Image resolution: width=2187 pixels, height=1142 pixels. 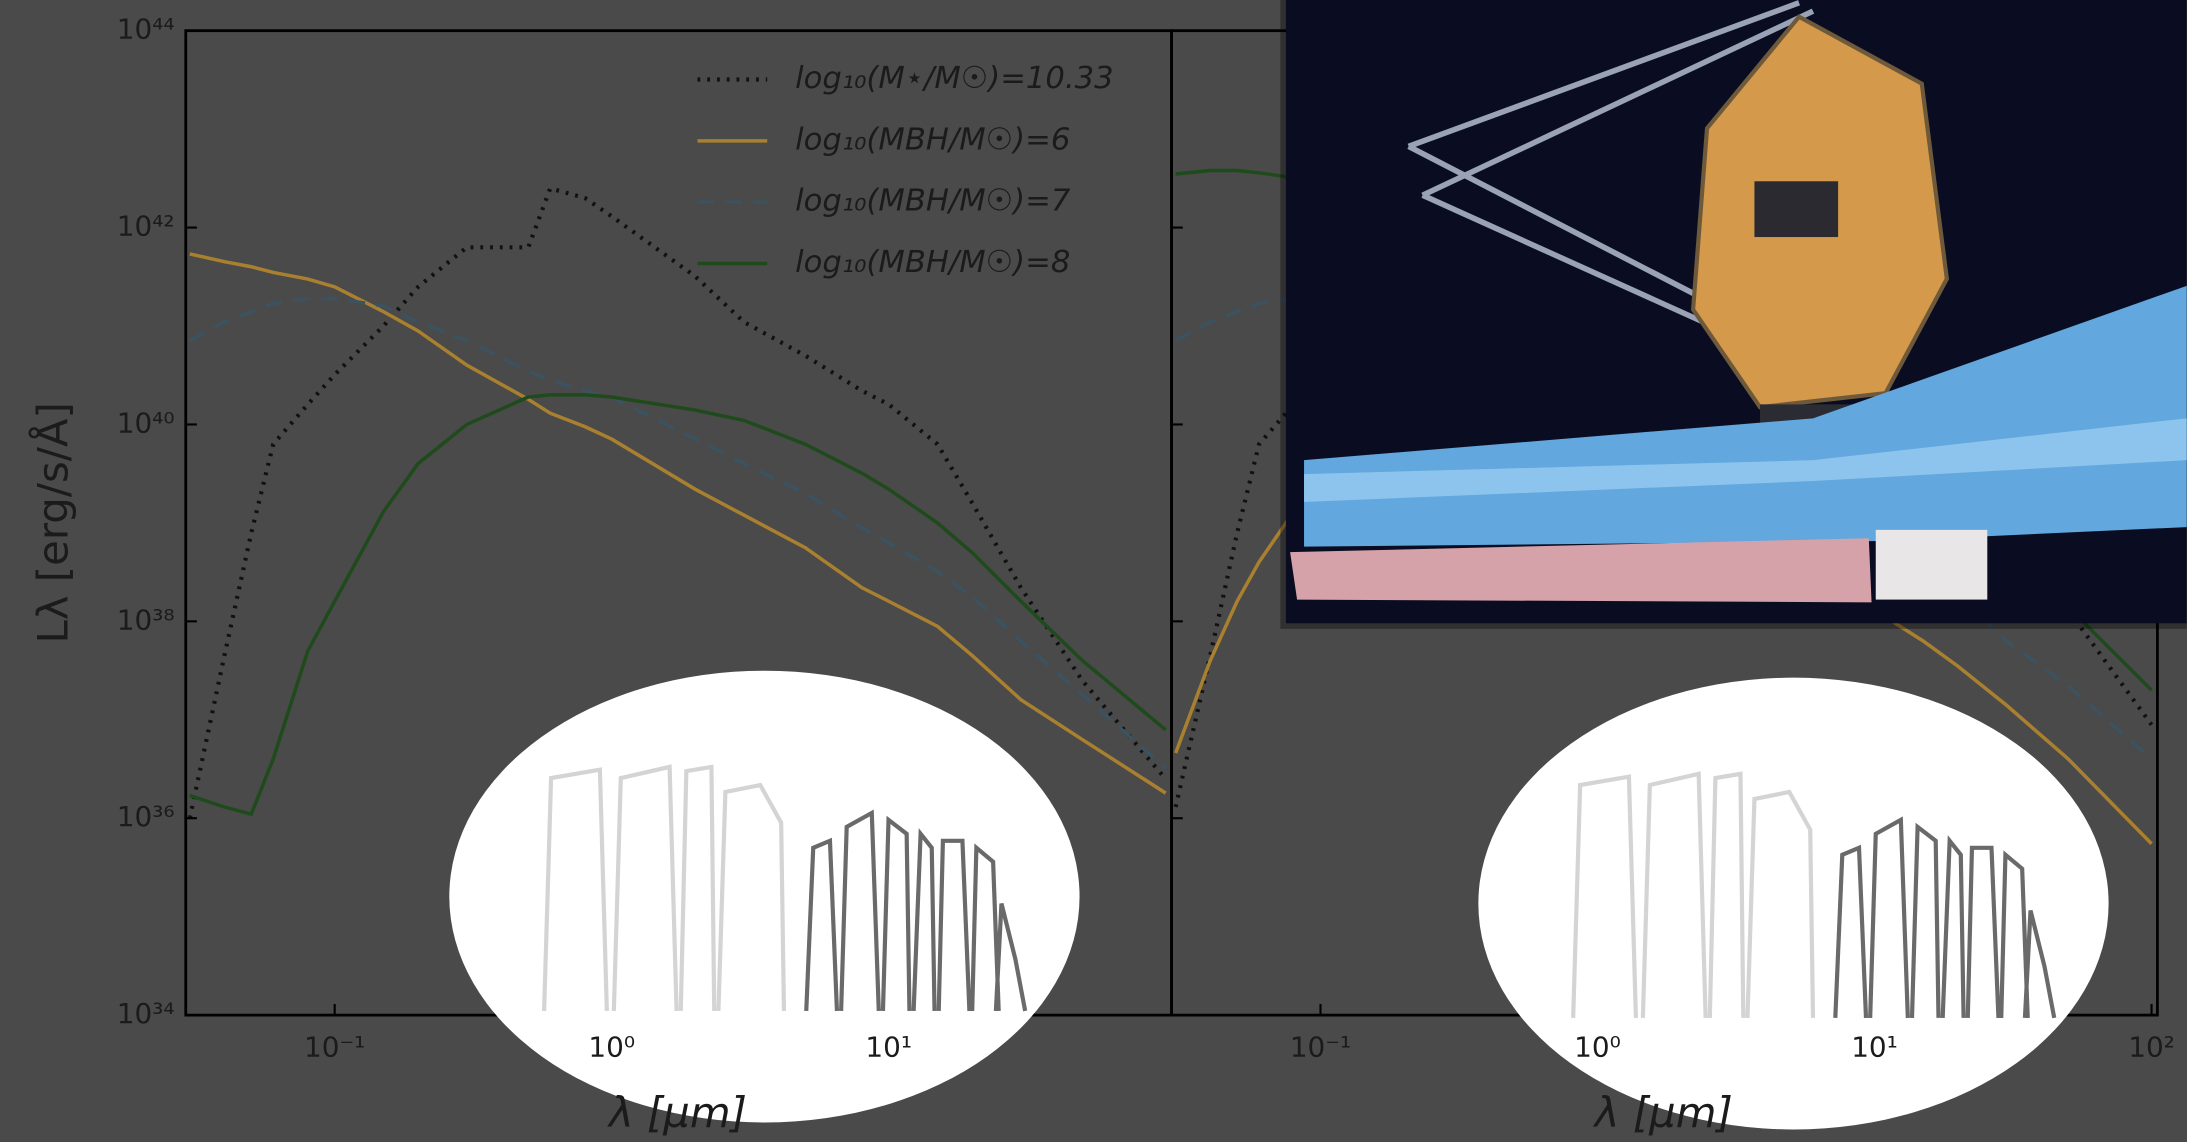 What do you see at coordinates (146, 619) in the screenshot?
I see `y-tick-label: 10³⁸` at bounding box center [146, 619].